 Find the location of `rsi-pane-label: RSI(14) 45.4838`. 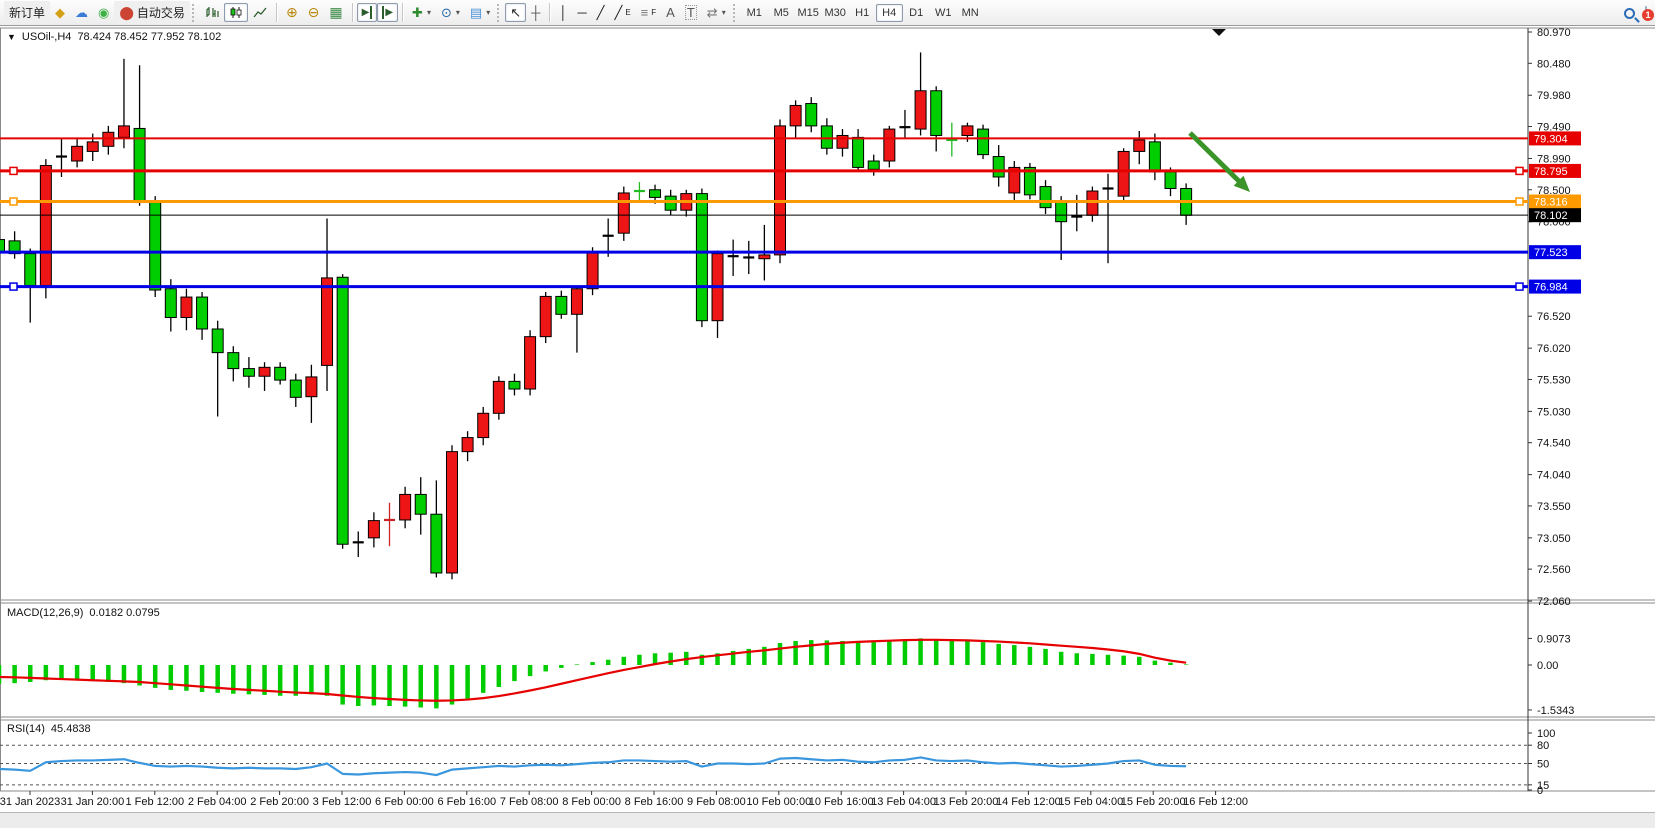

rsi-pane-label: RSI(14) 45.4838 is located at coordinates (49, 729).